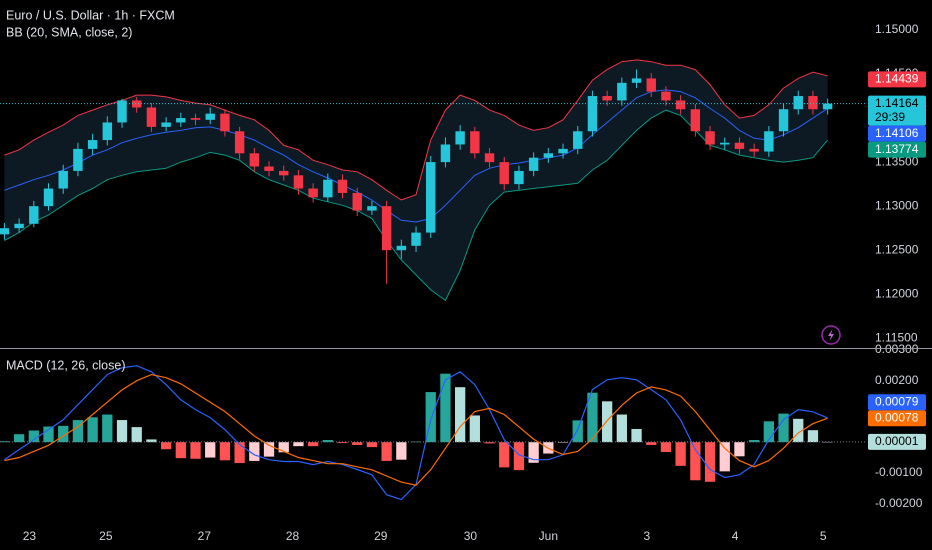 The image size is (932, 550). I want to click on value-label: 0.00078, so click(897, 417).